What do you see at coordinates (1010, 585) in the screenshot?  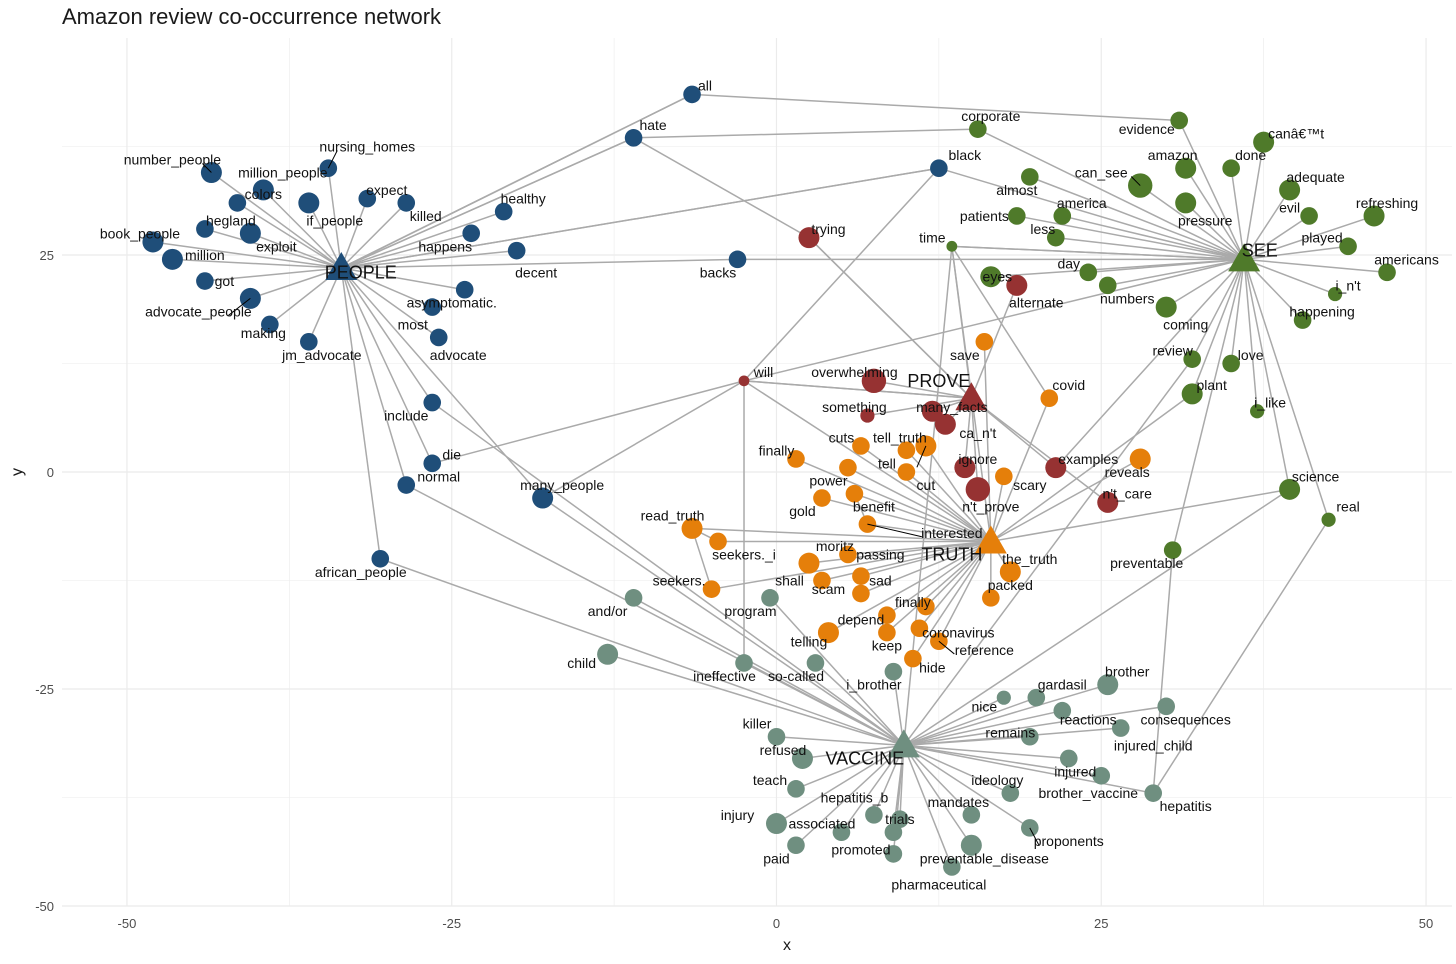 I see `node-label: packed` at bounding box center [1010, 585].